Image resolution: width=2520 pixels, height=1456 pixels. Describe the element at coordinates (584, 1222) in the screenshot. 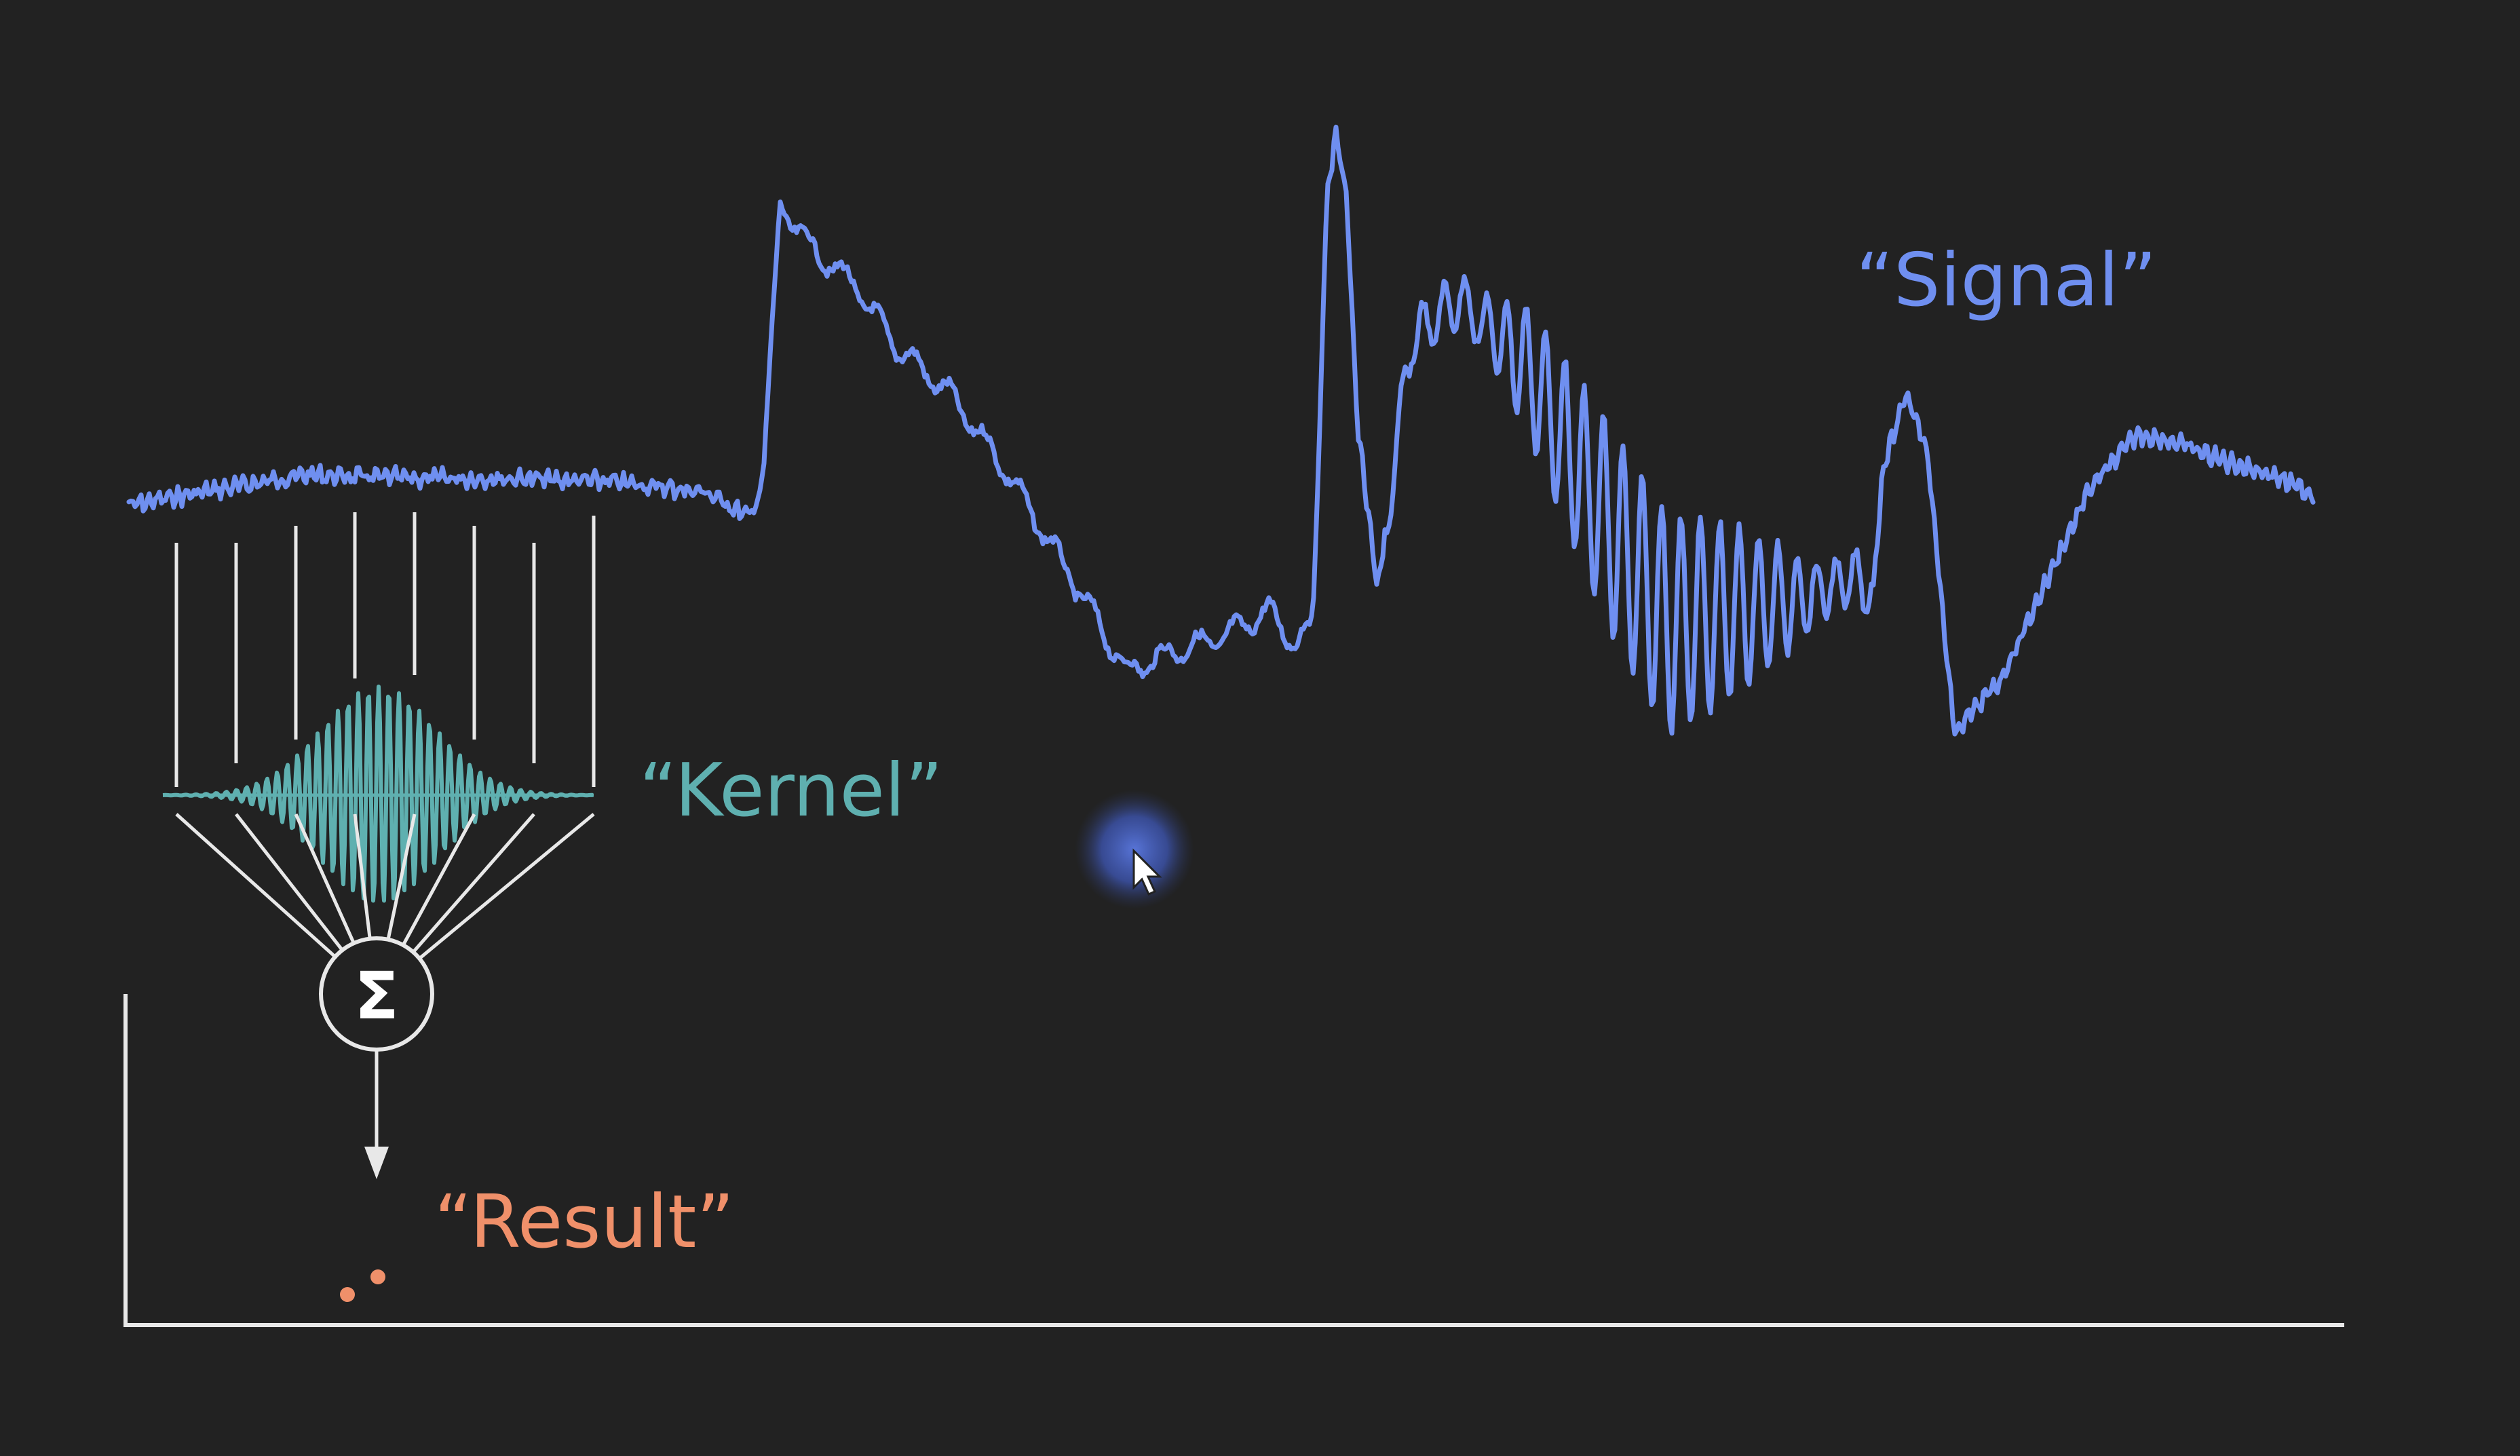

I see `result-label: “Result”` at that location.